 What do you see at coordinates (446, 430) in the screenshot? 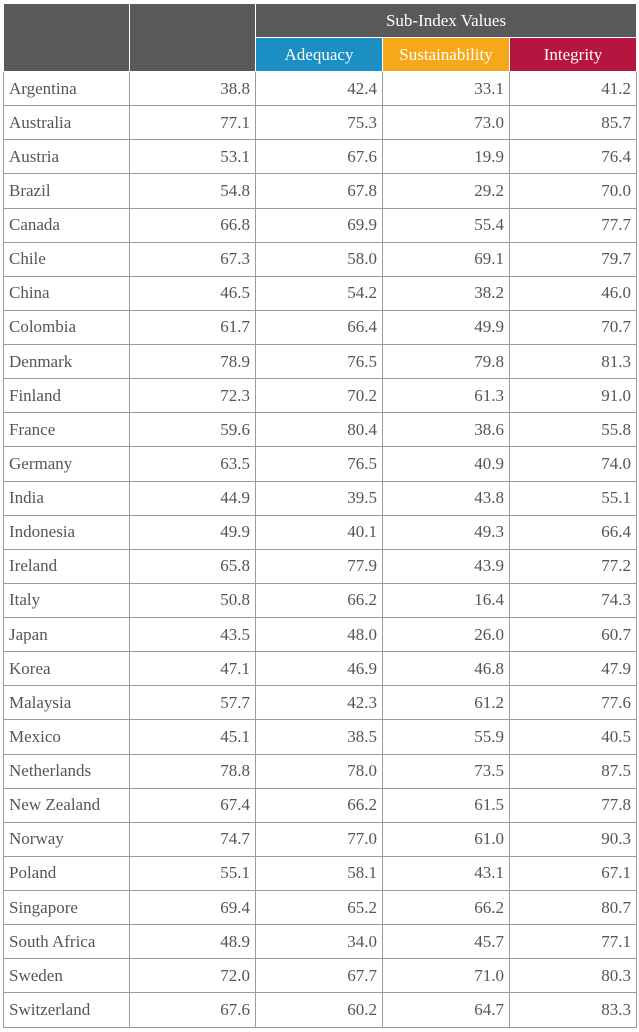
I see `value-cell: 38.6` at bounding box center [446, 430].